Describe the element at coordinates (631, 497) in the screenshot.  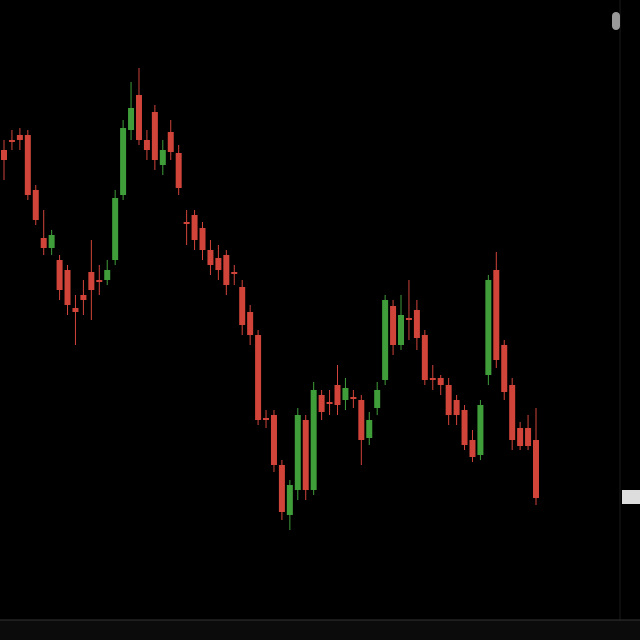
I see `last-price-tag` at that location.